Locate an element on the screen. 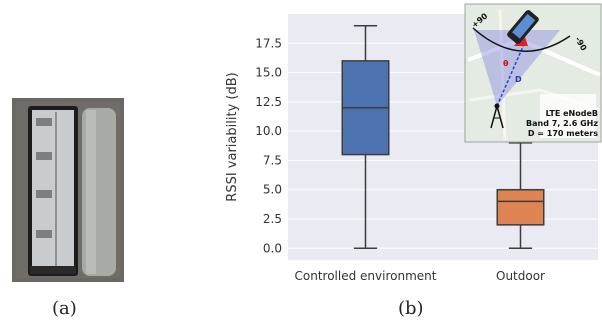 The height and width of the screenshot is (325, 602). box-outdoor is located at coordinates (520, 196).